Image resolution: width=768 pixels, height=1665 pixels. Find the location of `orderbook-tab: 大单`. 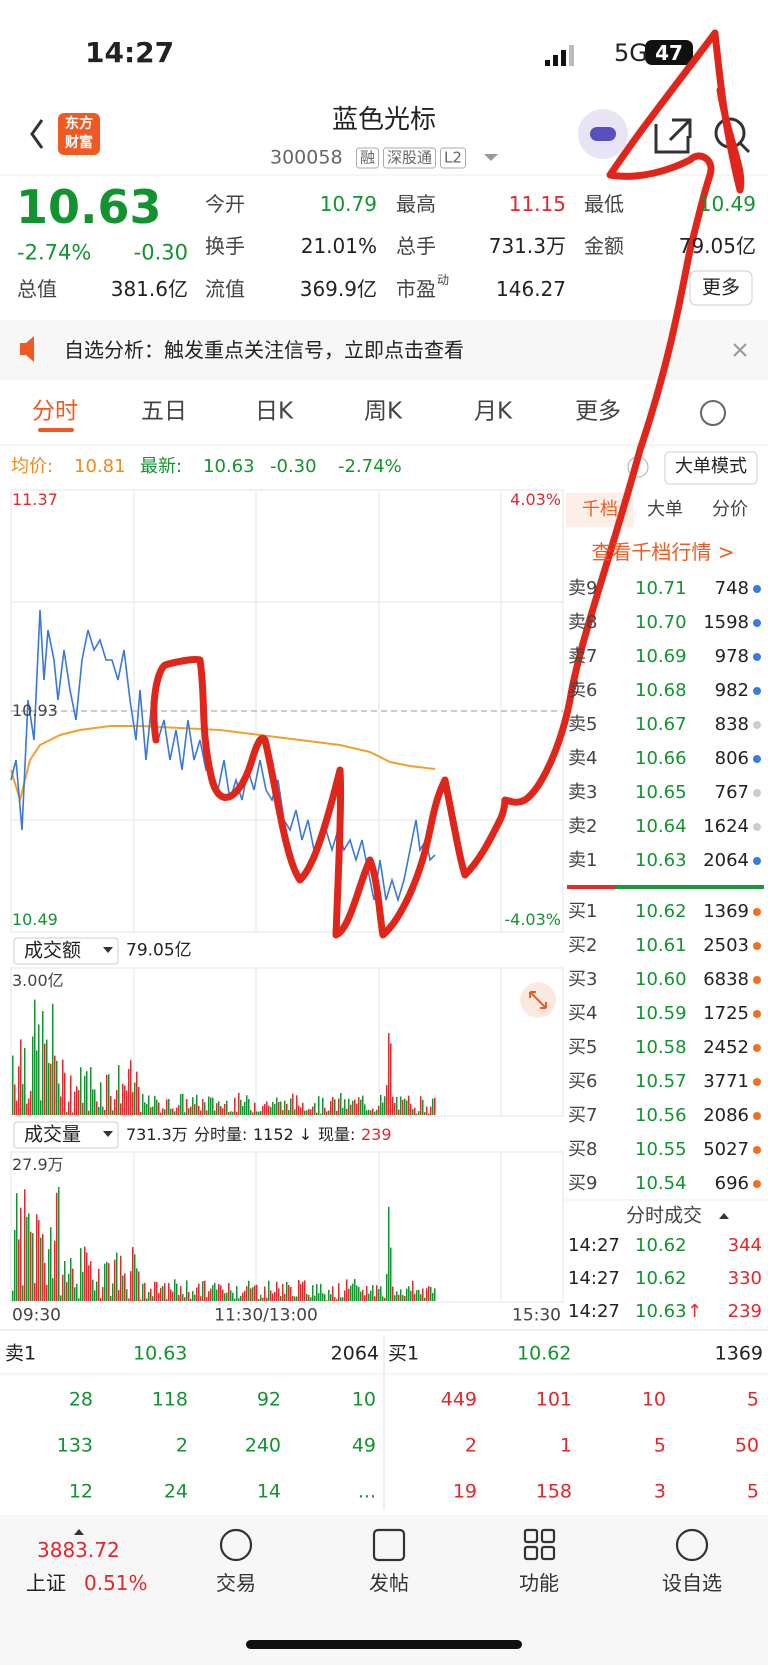

orderbook-tab: 大单 is located at coordinates (665, 509).